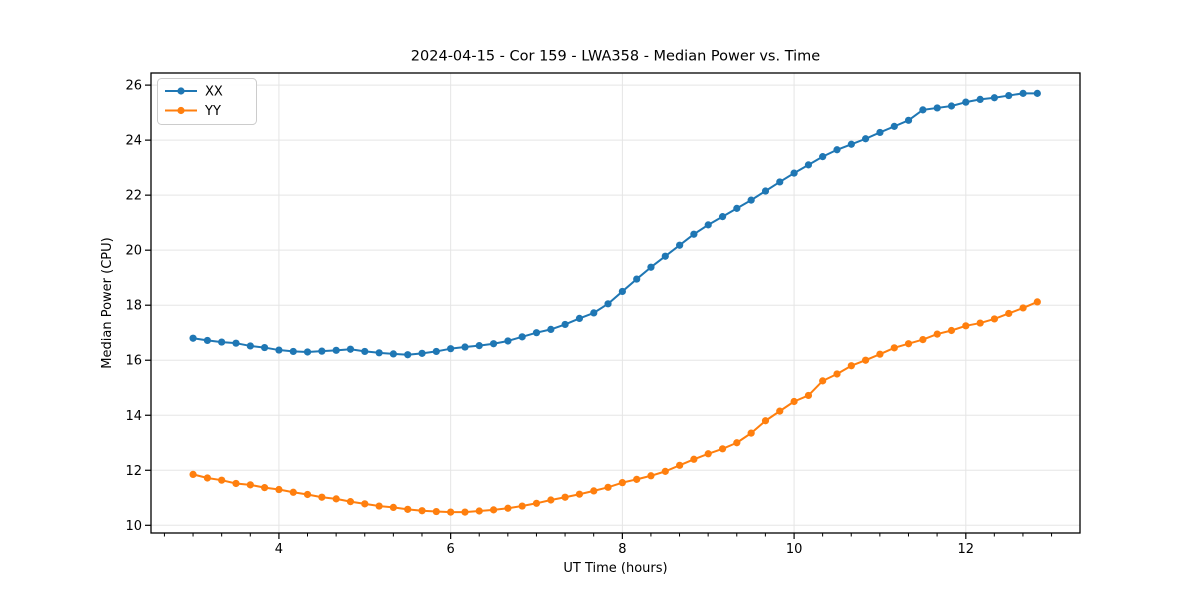 The image size is (1200, 600). What do you see at coordinates (133, 471) in the screenshot?
I see `y-tick-label: 12` at bounding box center [133, 471].